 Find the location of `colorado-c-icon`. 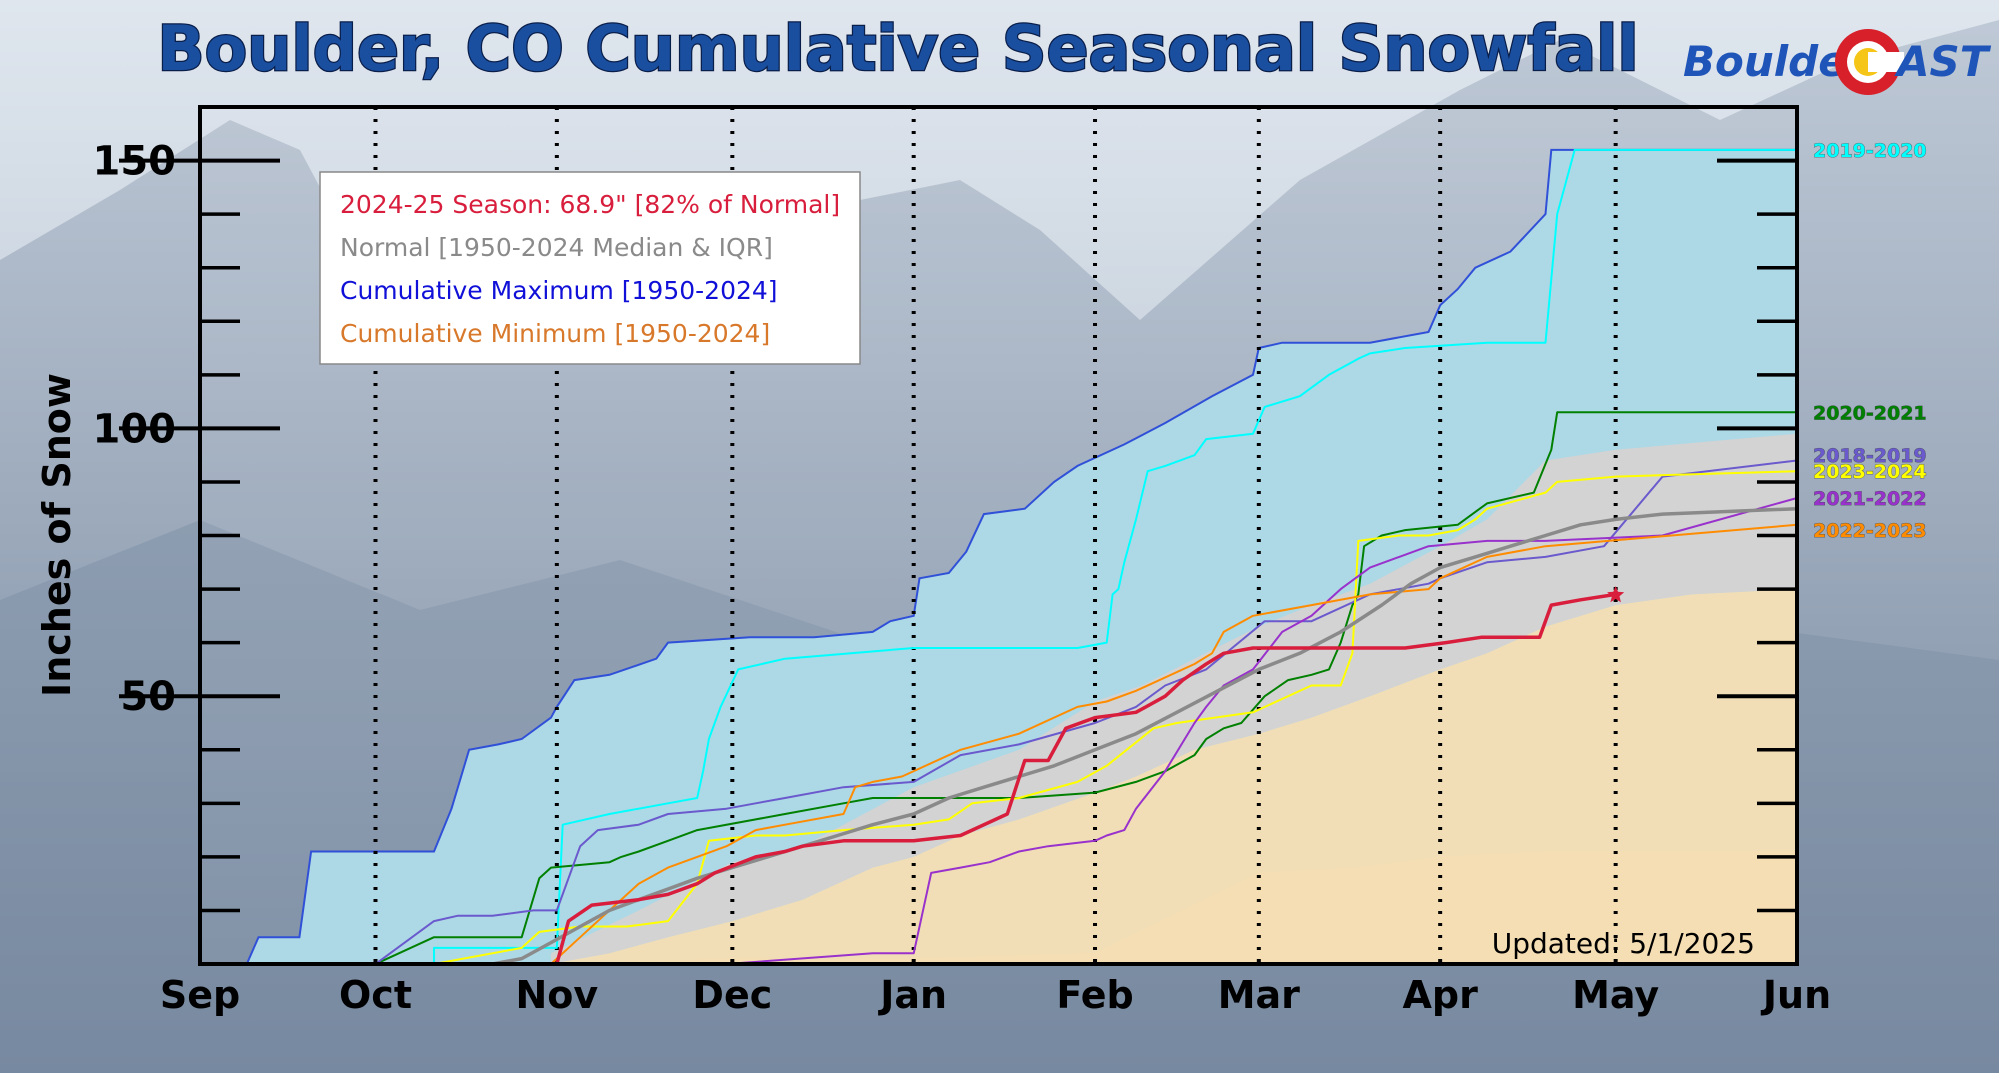

colorado-c-icon is located at coordinates (1869, 62).